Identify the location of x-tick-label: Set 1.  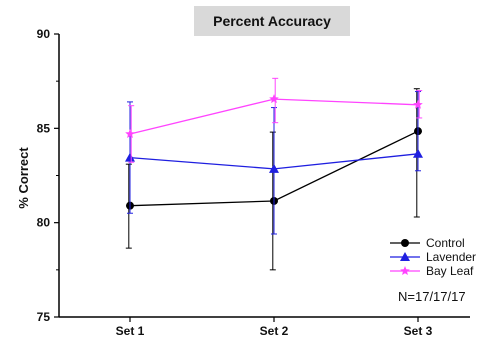
(130, 330).